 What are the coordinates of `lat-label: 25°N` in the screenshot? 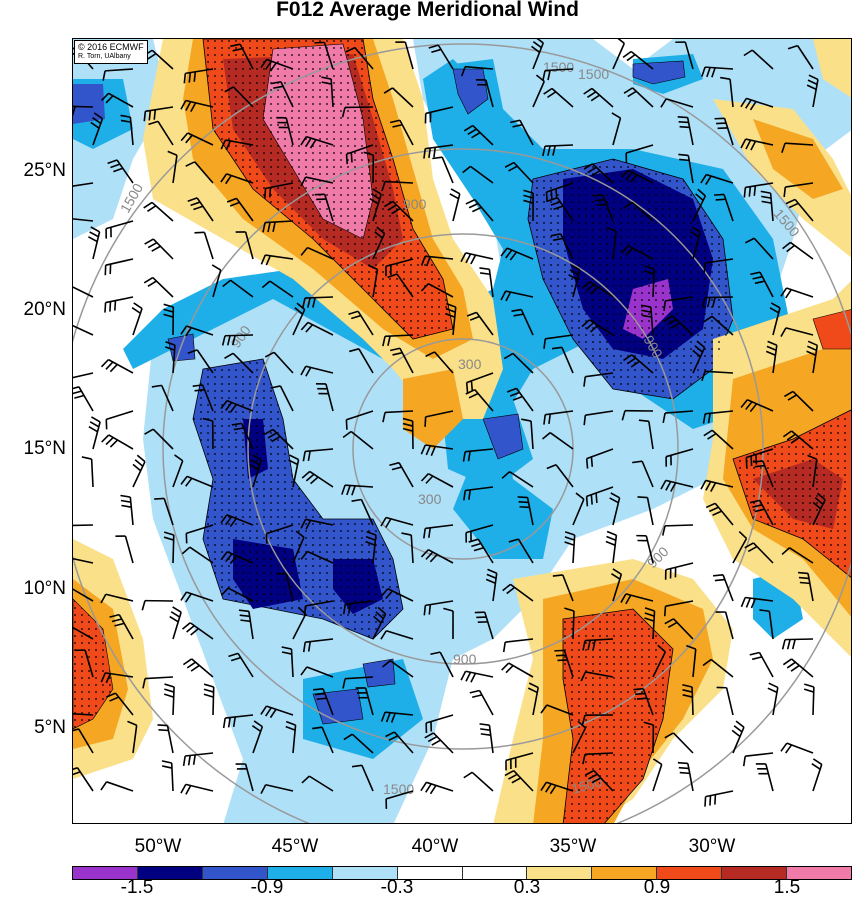 It's located at (44, 170).